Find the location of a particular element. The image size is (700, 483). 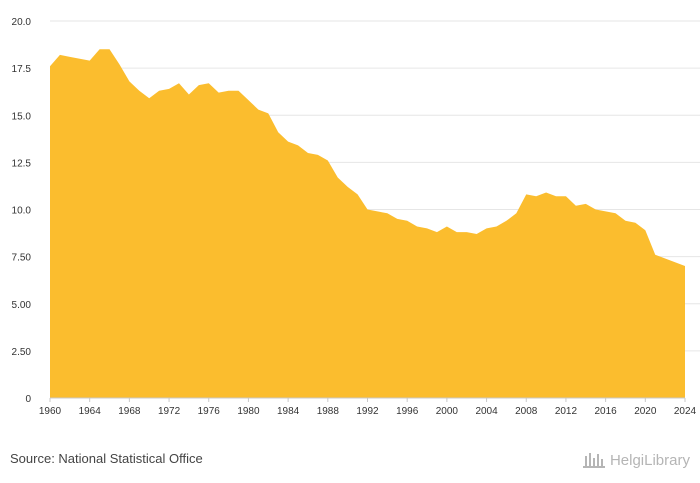

y-tick-label: 15.0 is located at coordinates (22, 116).